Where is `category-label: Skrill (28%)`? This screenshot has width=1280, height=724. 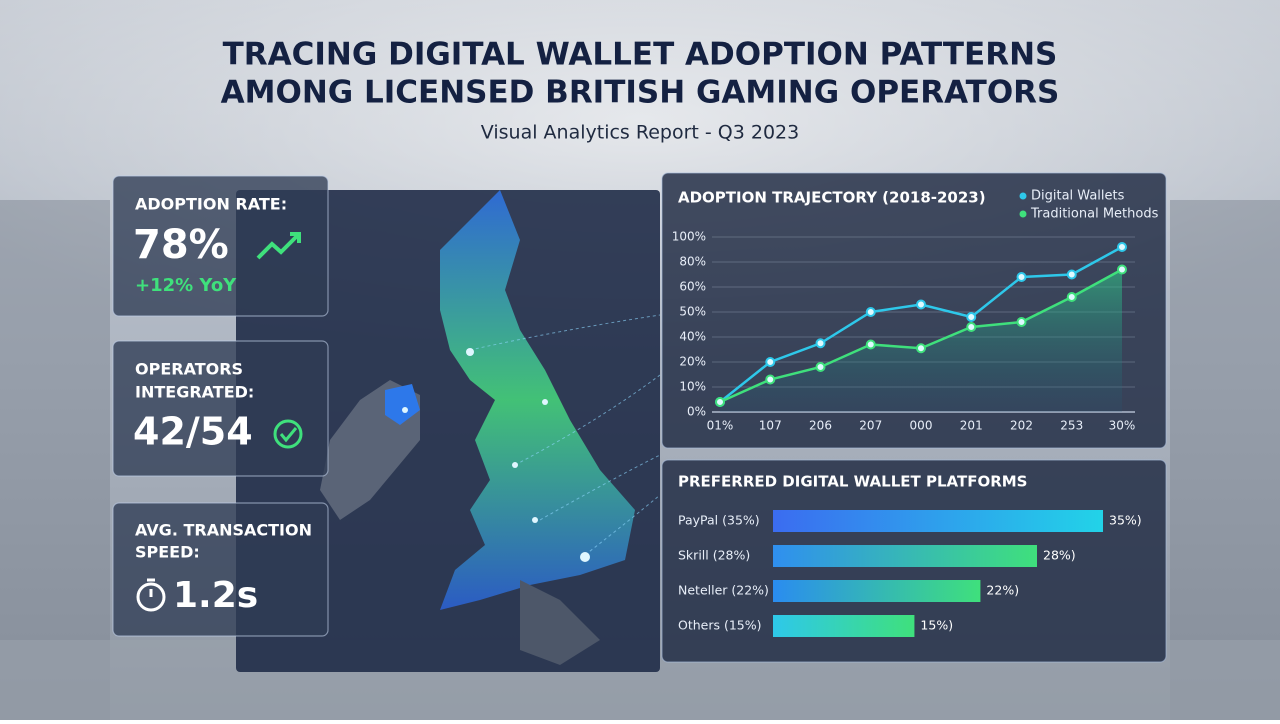
category-label: Skrill (28%) is located at coordinates (714, 555).